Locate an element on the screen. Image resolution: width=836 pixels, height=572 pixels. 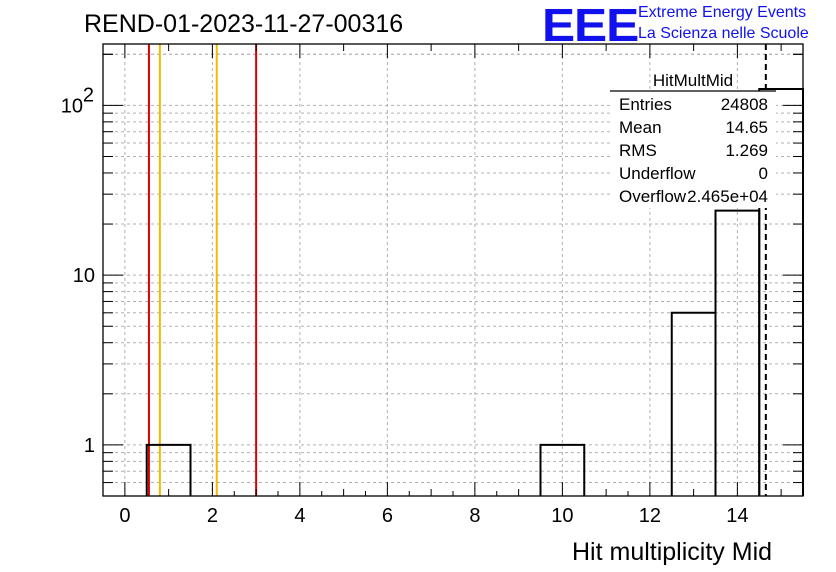
x-axis-title: Hit multiplicity Mid is located at coordinates (672, 552).